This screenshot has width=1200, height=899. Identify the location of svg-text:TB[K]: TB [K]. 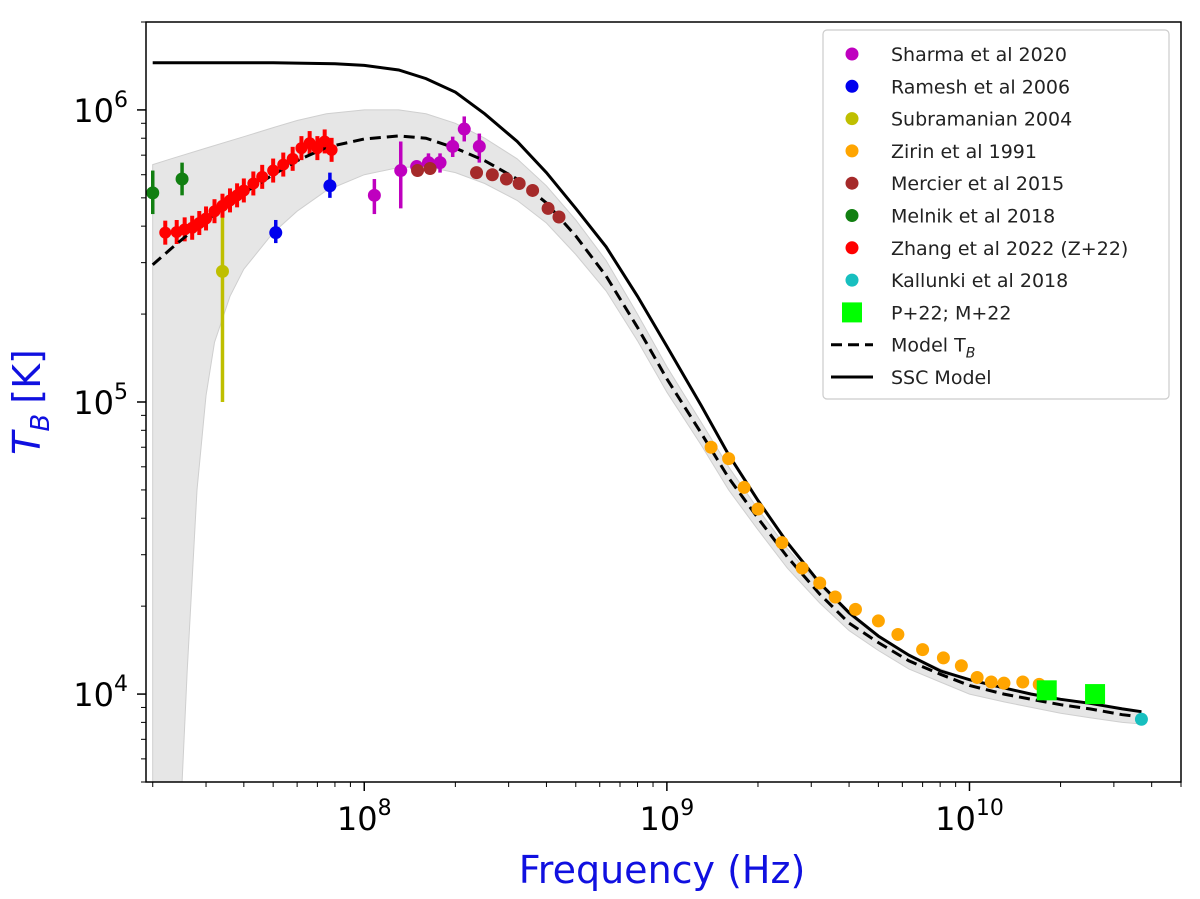
(30, 402).